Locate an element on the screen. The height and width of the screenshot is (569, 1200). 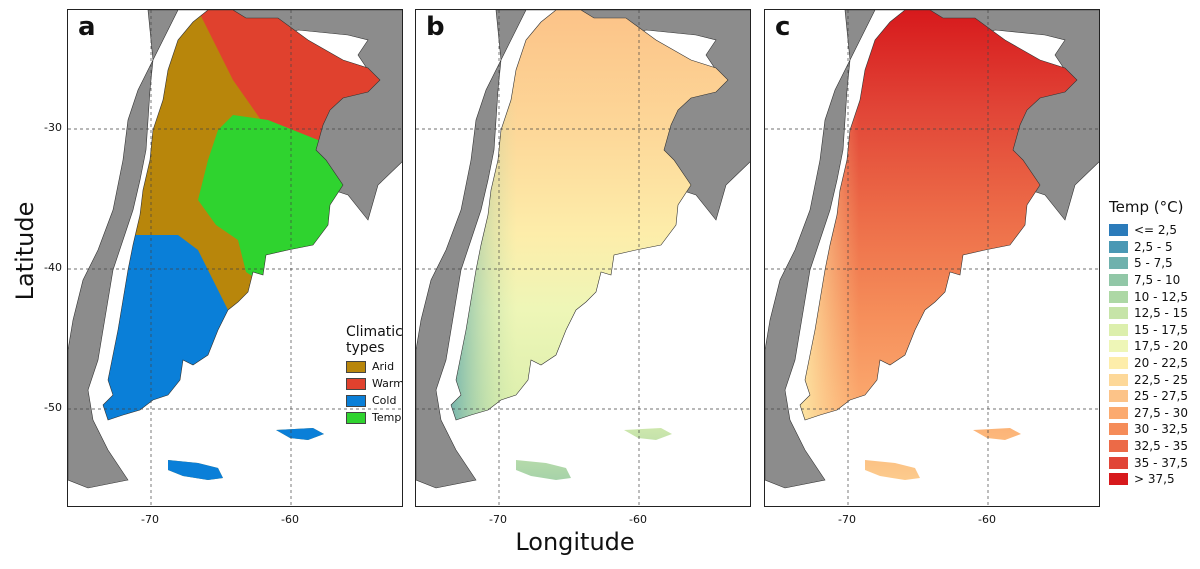
ytick-label: -50 is located at coordinates (53, 407).